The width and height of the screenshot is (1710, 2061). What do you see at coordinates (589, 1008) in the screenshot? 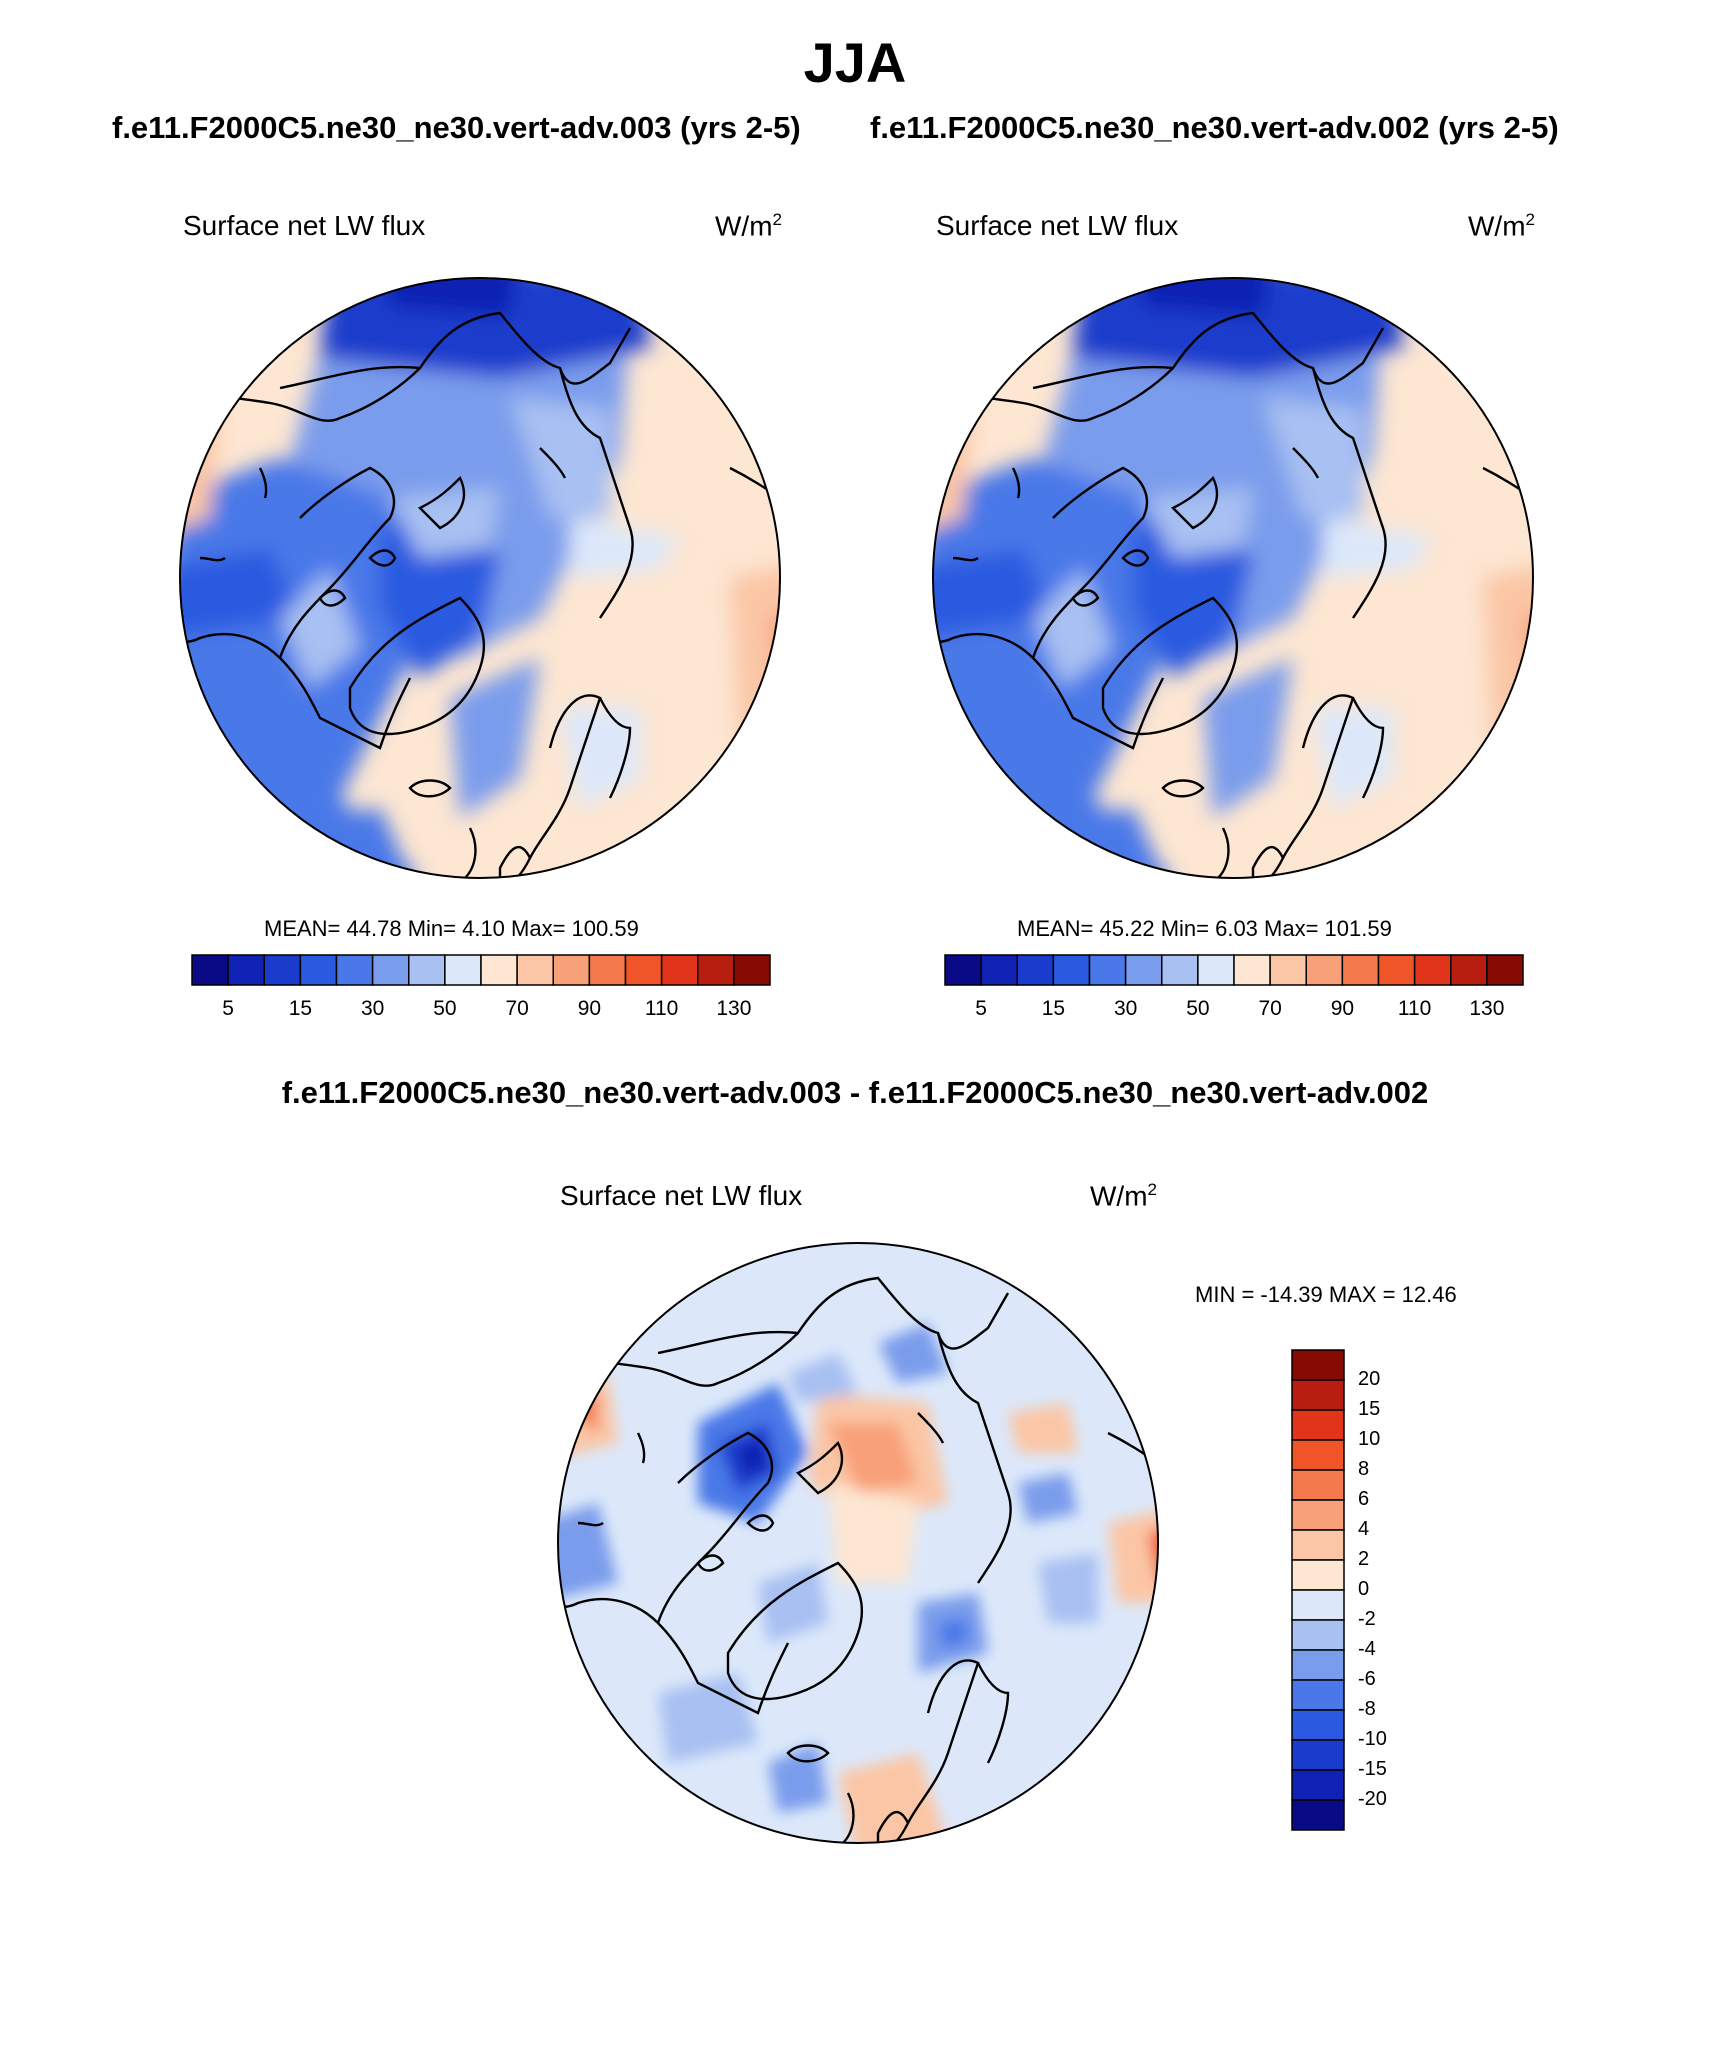
I see `panel1-colorbar-tick-label: 90` at bounding box center [589, 1008].